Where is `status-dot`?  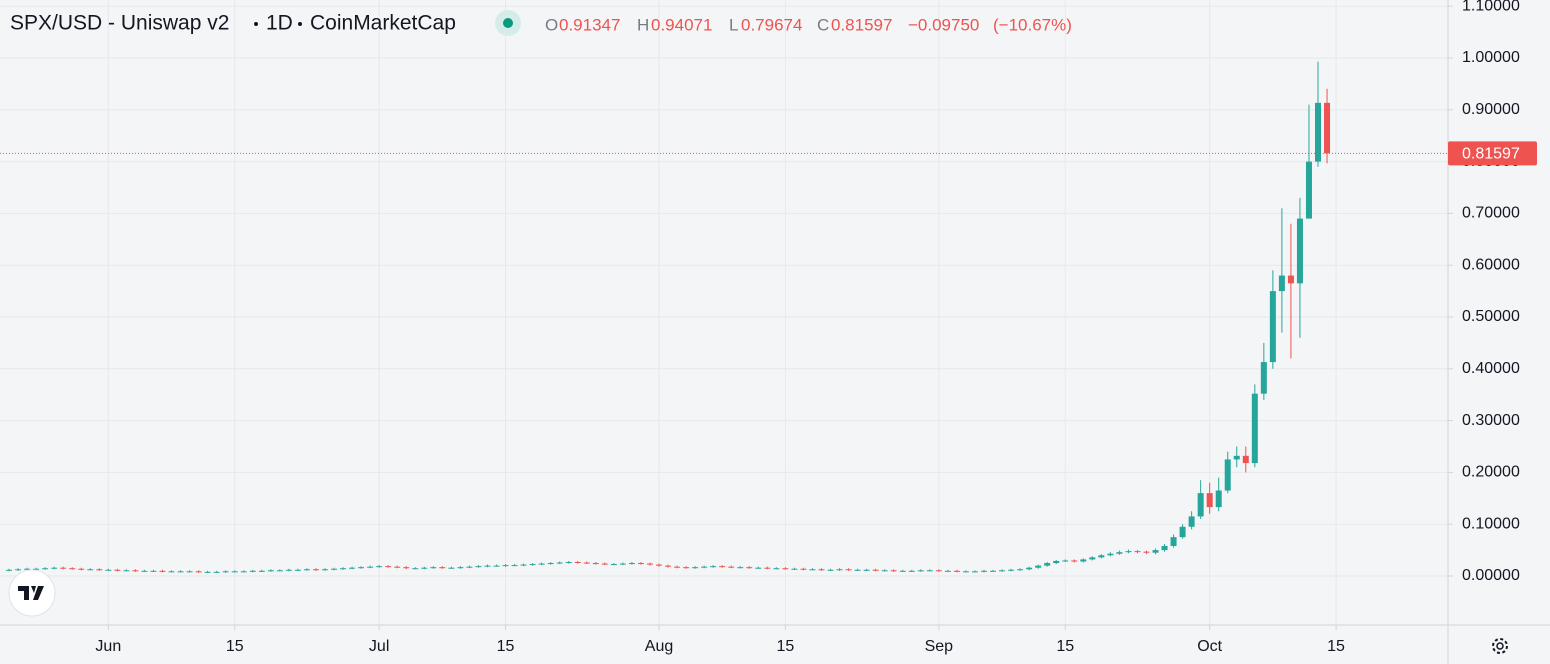
status-dot is located at coordinates (508, 23).